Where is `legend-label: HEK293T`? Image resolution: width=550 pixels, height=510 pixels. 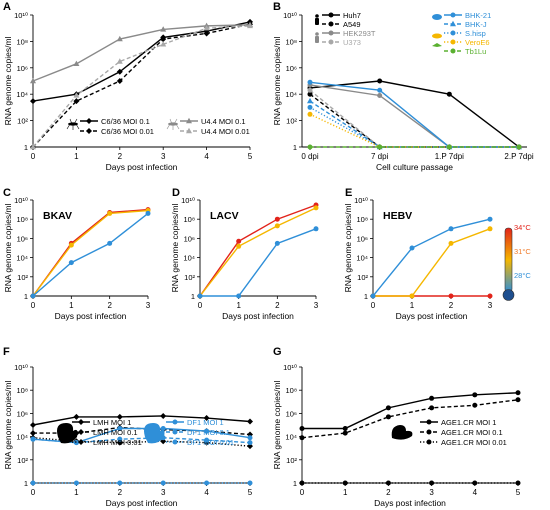 legend-label: HEK293T is located at coordinates (359, 33).